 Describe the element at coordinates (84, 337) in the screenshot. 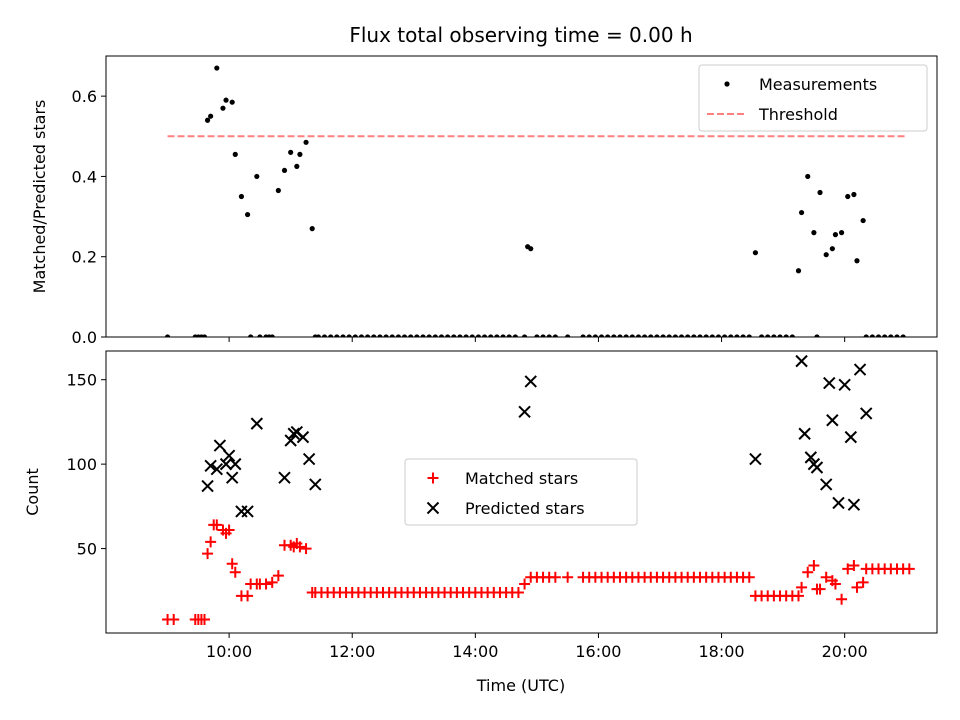

I see `y-tick-label: 0.0` at that location.